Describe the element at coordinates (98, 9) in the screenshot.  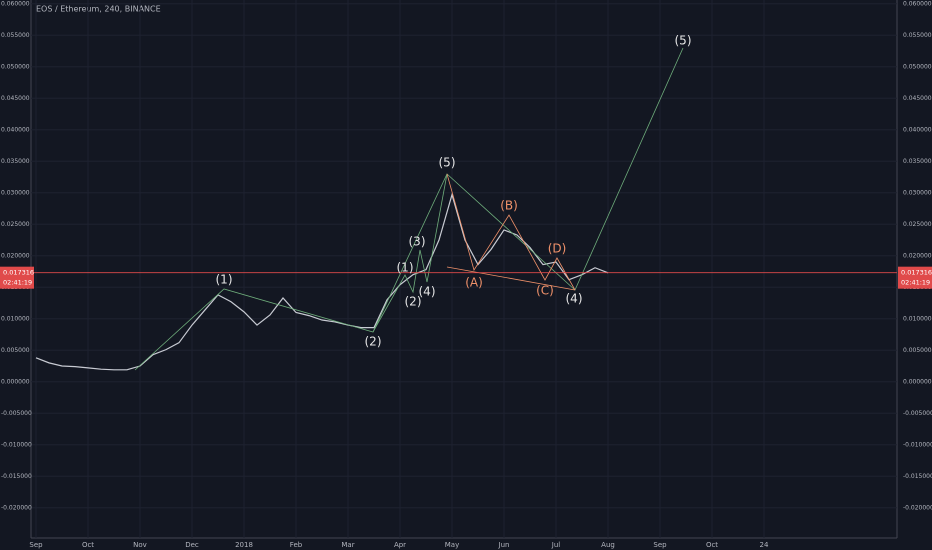
I see `chart-title: EOS / Ethereum, 240, BINANCE` at that location.